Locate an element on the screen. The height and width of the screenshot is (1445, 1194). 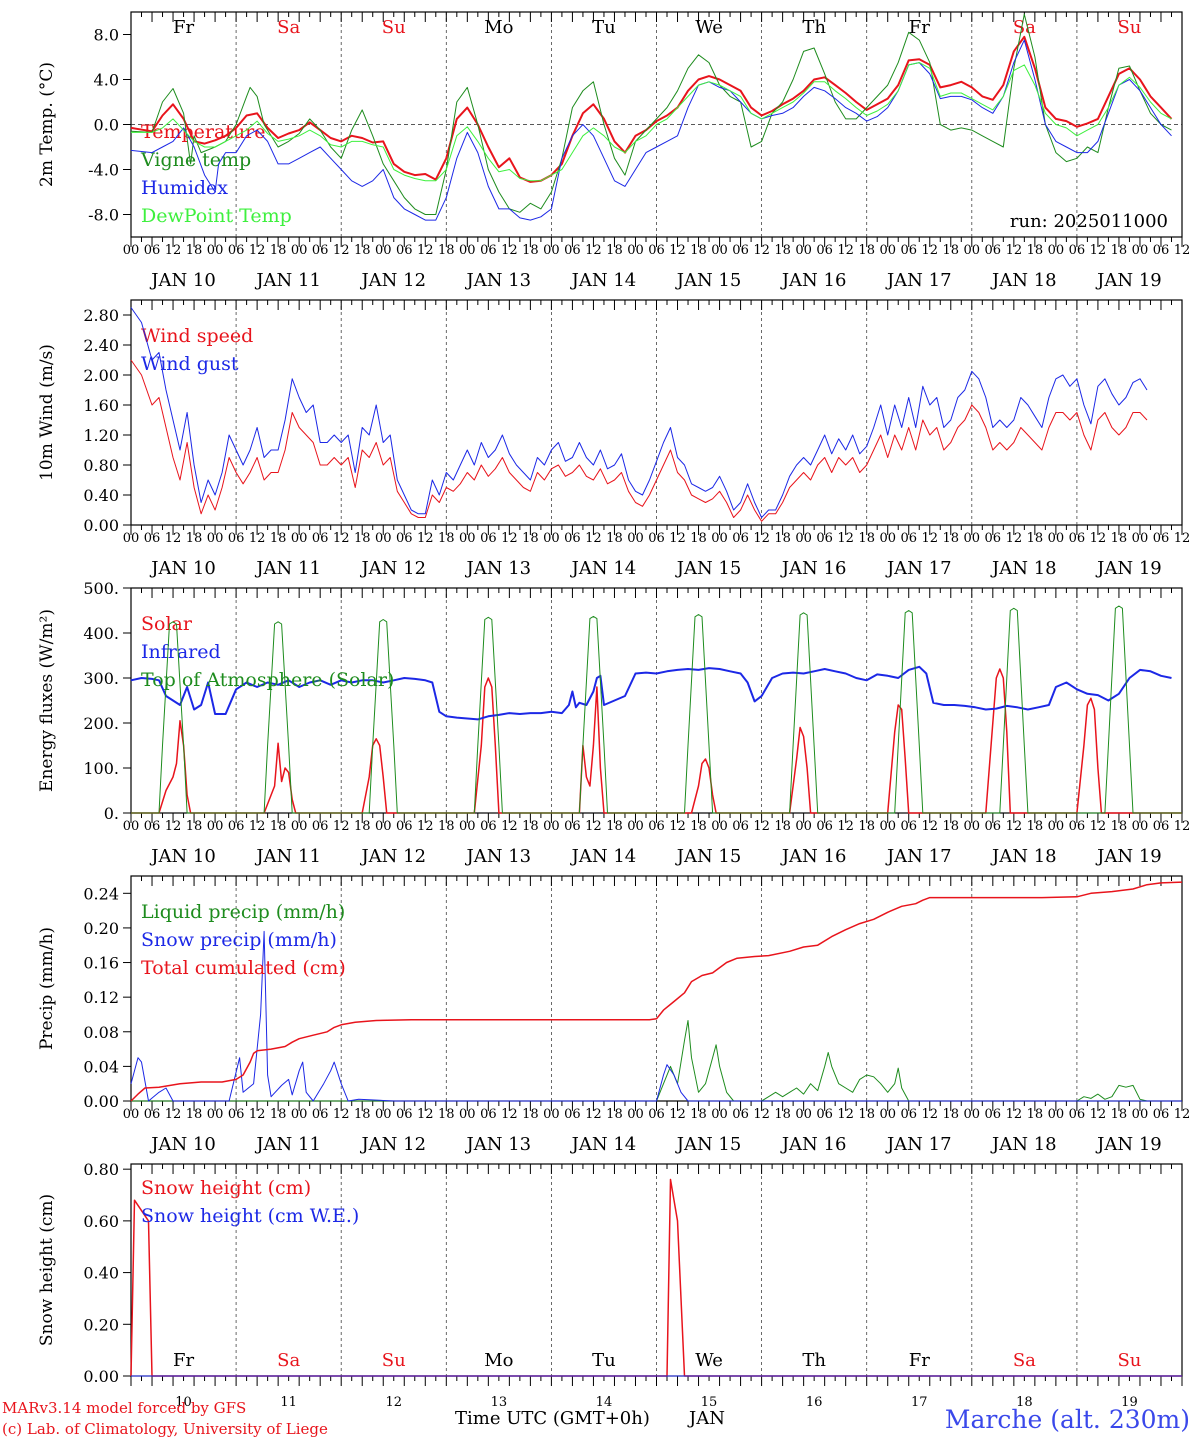
y-tick-label: 0.0 is located at coordinates (106, 125).